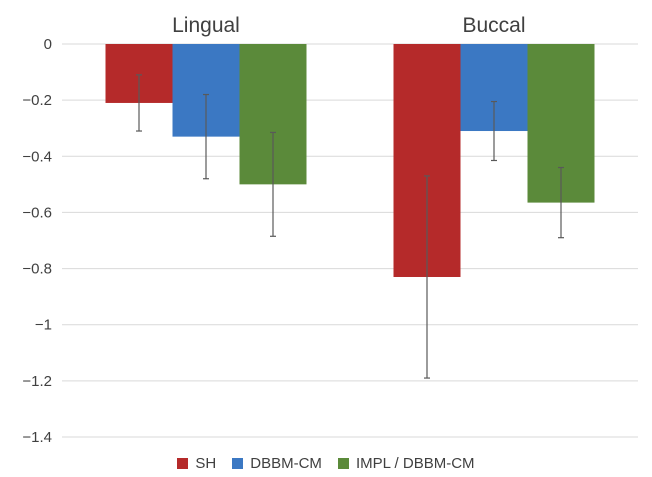 The image size is (652, 477). I want to click on legend-item-impl-dbbm-cm: IMPL / DBBM-CM, so click(406, 463).